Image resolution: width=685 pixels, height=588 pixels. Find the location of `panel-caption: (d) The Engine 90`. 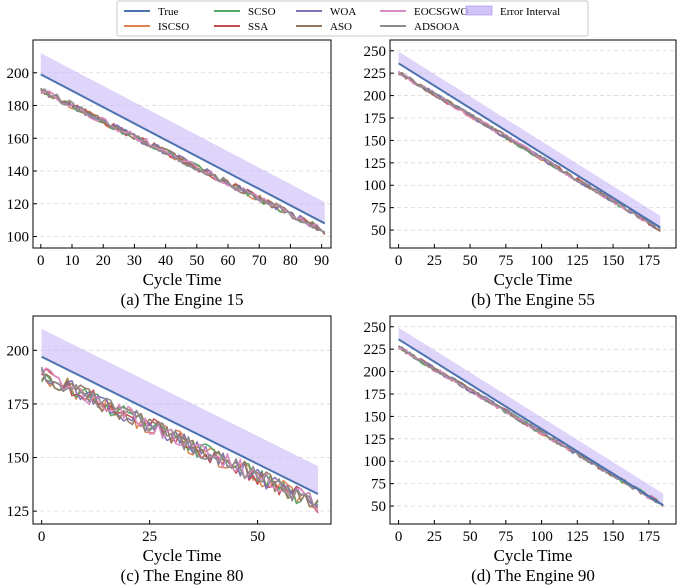

panel-caption: (d) The Engine 90 is located at coordinates (533, 575).